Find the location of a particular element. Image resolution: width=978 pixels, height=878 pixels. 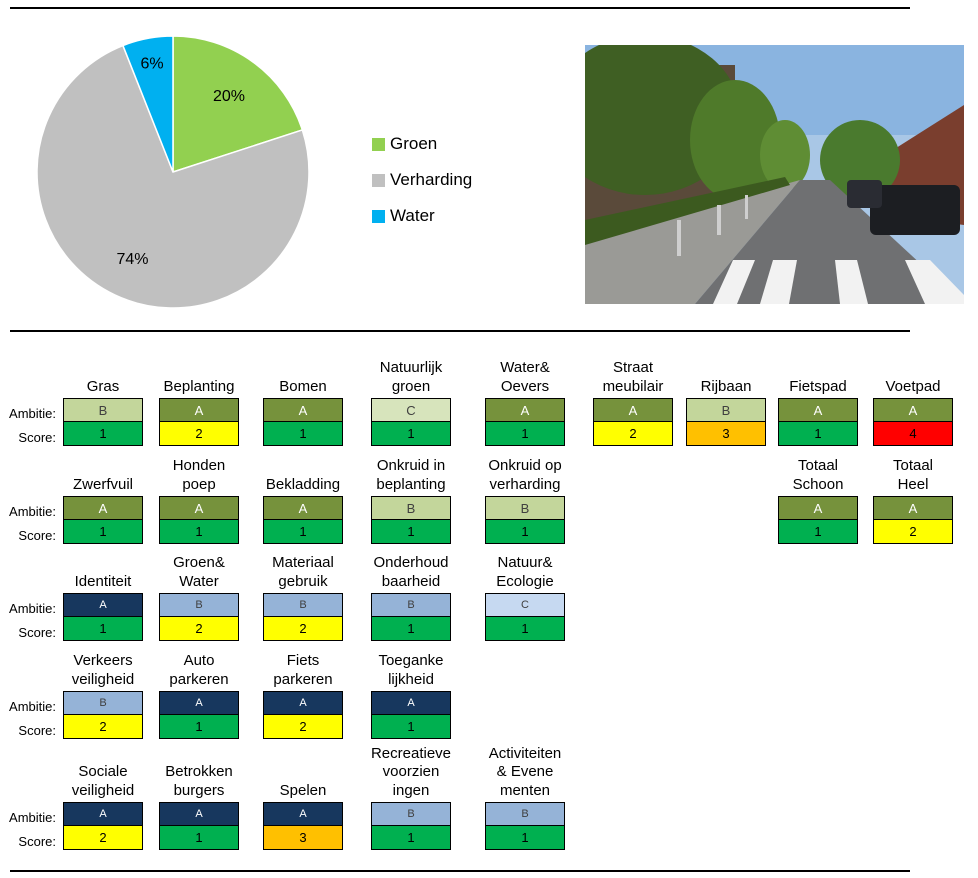

metric-card: Verkeers veiligheid B 2 is located at coordinates (103, 695).